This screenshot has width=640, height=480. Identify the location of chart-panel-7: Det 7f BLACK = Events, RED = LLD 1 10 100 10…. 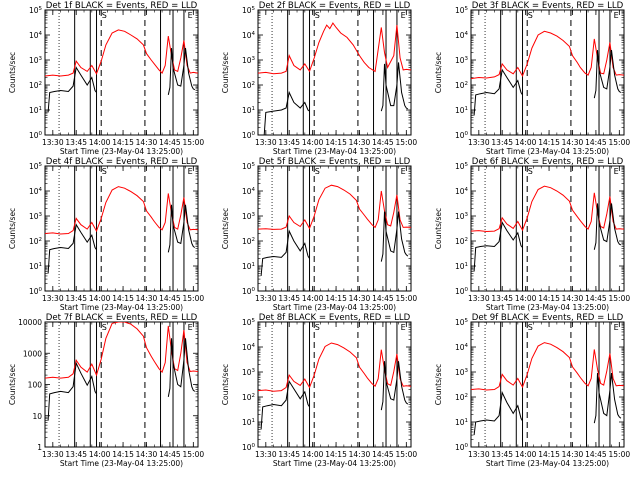
(106, 390).